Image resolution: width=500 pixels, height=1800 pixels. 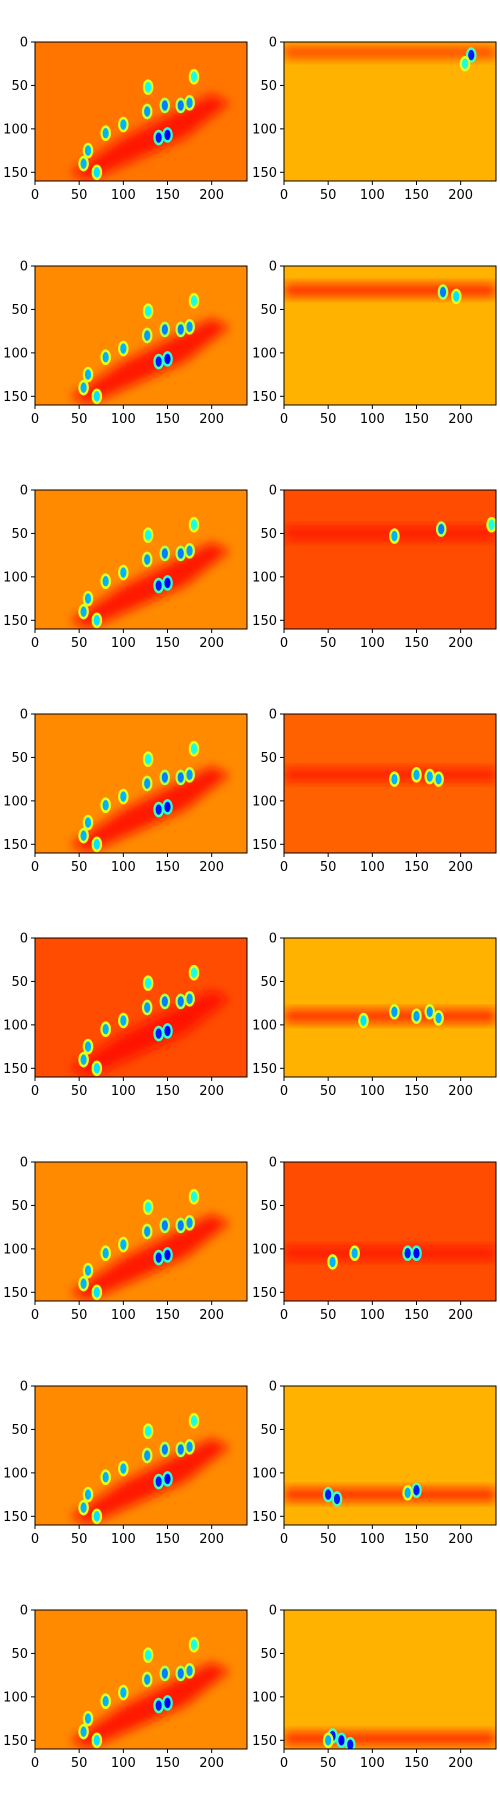 I want to click on panel-r6-right: 0 50 100 150 200 0 50 100 150, so click(x=374, y=1239).